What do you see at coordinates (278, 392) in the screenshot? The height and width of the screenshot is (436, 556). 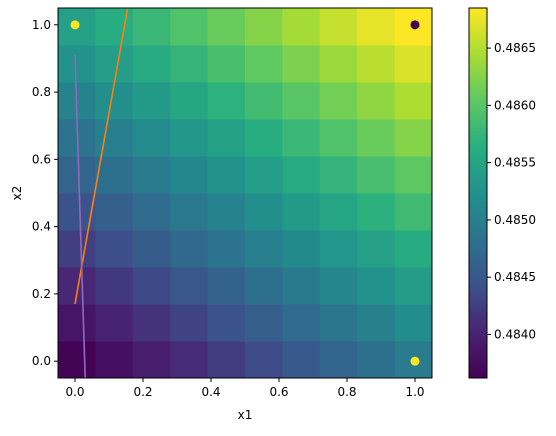 I see `x-tick-label: 0.6` at bounding box center [278, 392].